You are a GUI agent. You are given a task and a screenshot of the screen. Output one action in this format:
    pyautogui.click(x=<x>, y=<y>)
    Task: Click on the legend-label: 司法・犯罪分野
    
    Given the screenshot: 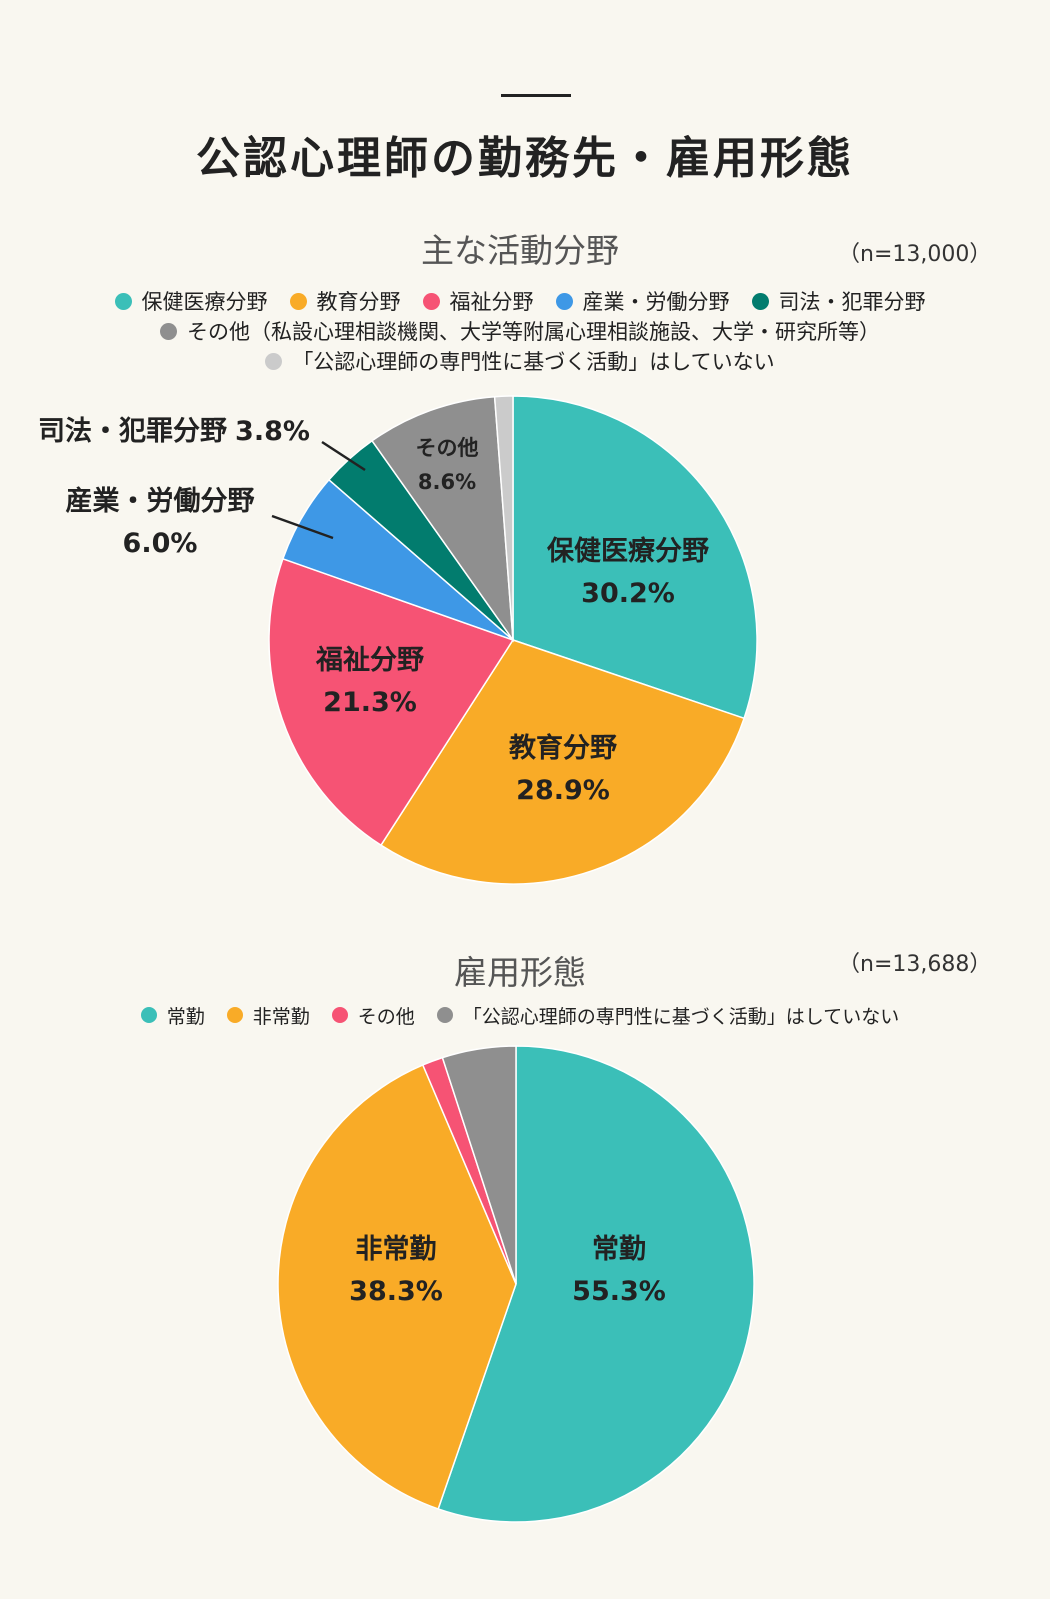 What is the action you would take?
    pyautogui.click(x=852, y=302)
    